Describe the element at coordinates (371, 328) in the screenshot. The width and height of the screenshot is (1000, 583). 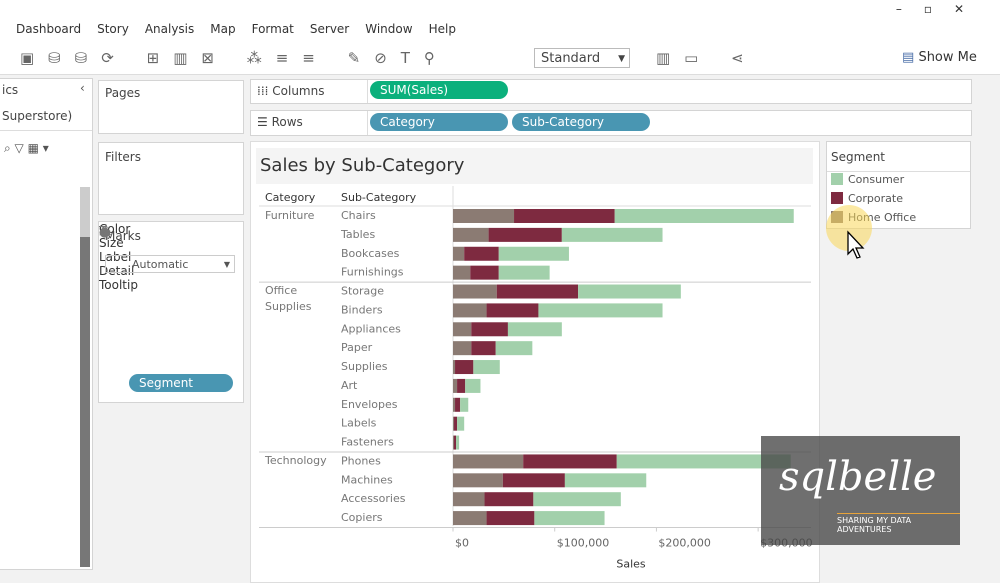
I see `sub-category-label: Appliances` at that location.